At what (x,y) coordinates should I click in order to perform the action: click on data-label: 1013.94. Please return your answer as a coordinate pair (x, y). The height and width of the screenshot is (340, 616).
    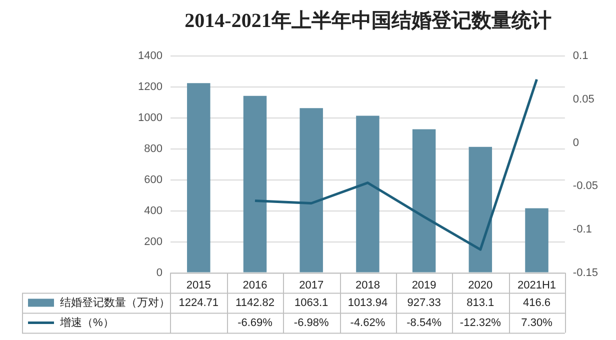
    Looking at the image, I should click on (368, 302).